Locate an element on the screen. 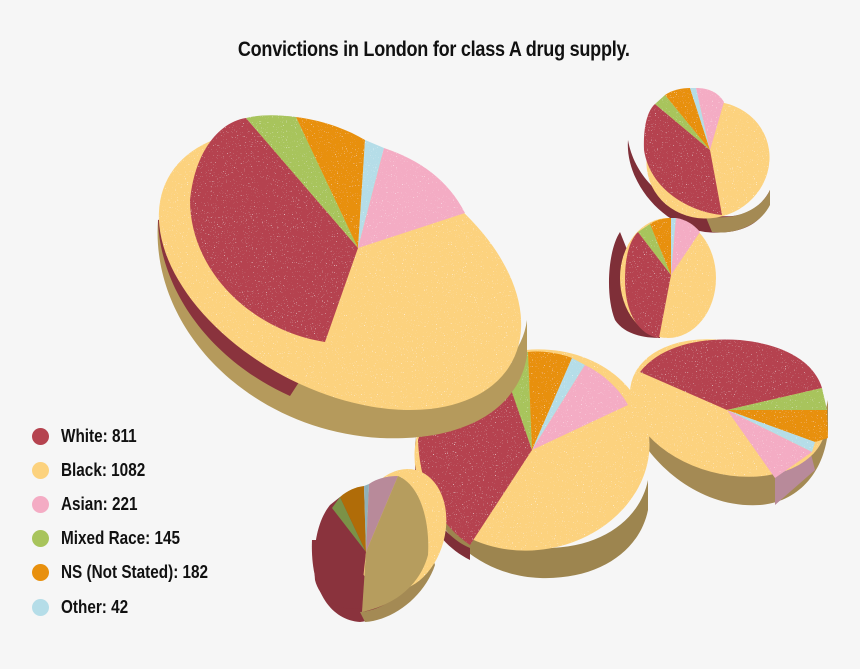 The height and width of the screenshot is (669, 860). legend-item-mixed-race: Mixed Race: 145 is located at coordinates (133, 539).